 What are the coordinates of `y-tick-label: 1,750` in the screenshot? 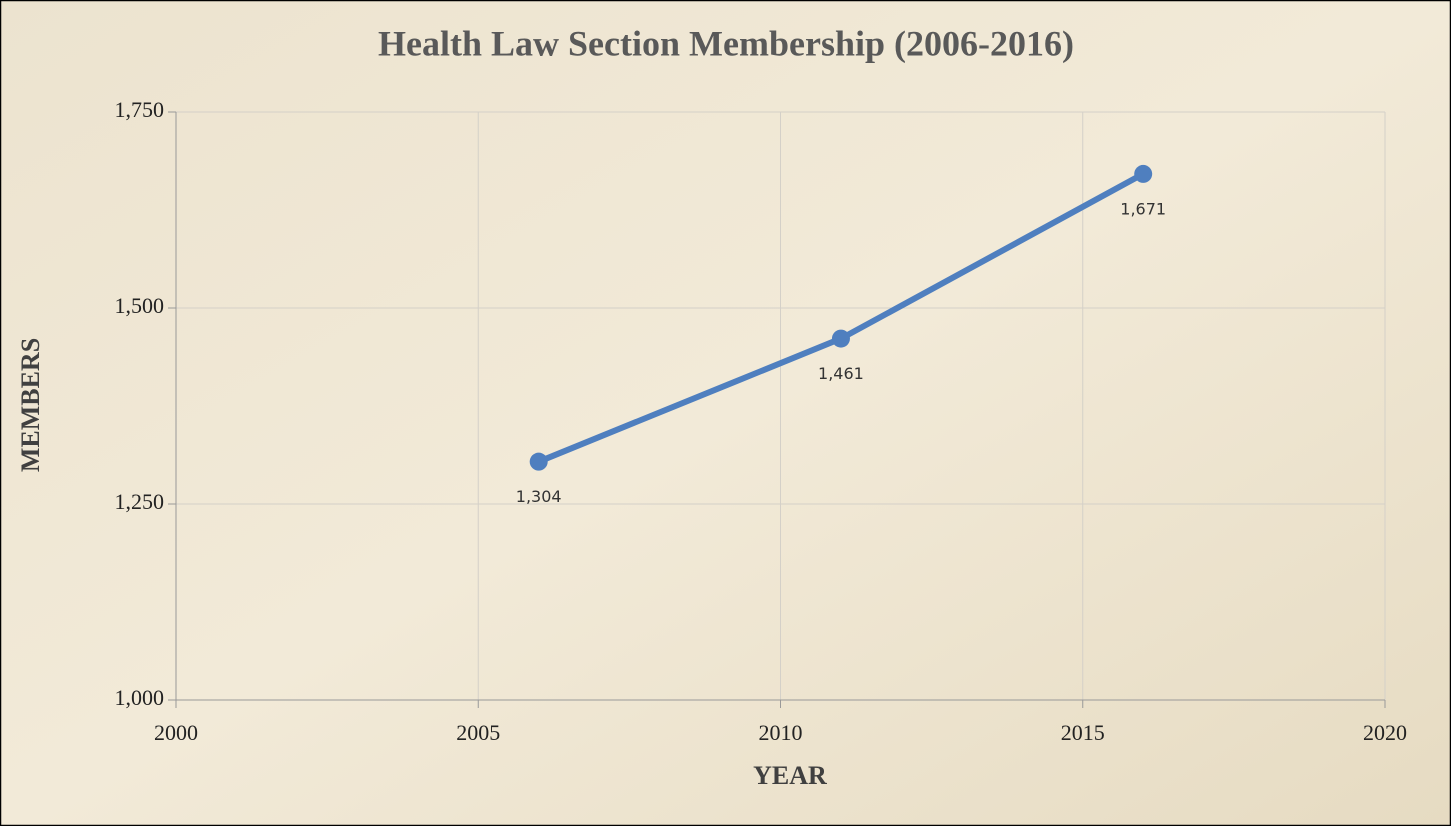 It's located at (140, 109).